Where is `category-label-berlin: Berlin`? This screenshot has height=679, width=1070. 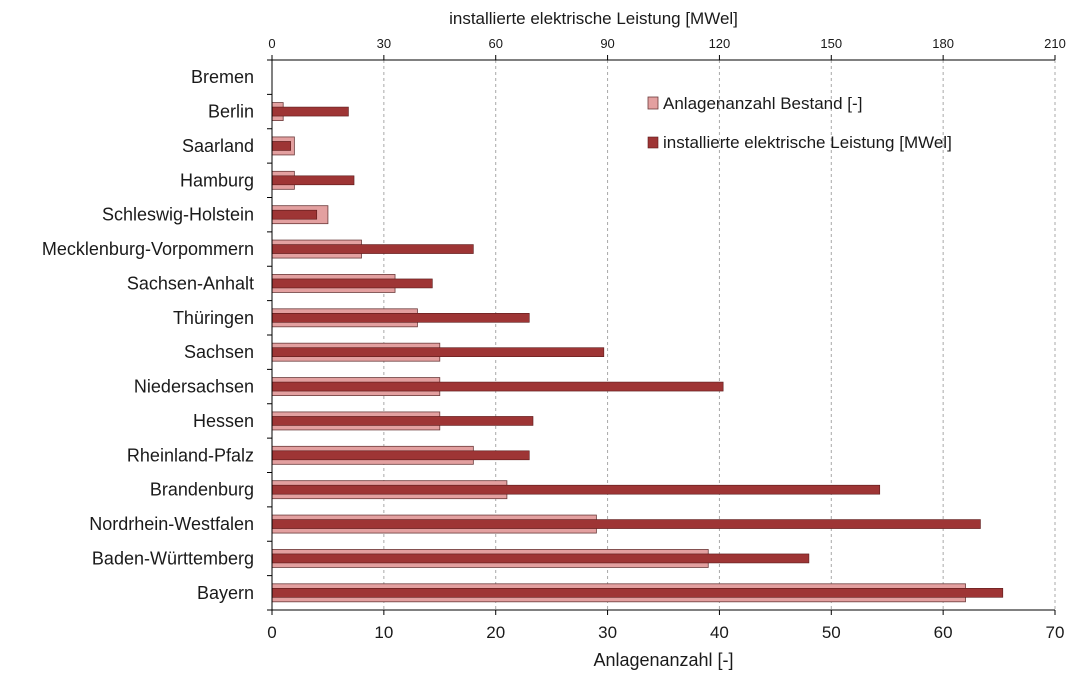 category-label-berlin: Berlin is located at coordinates (231, 112).